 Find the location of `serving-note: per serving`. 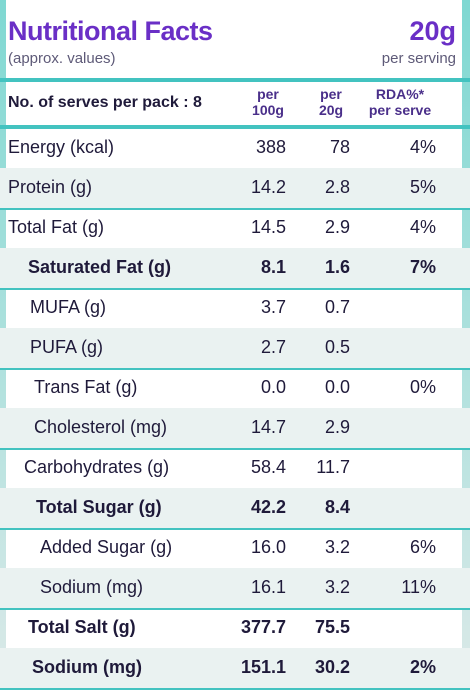

serving-note: per serving is located at coordinates (418, 58).